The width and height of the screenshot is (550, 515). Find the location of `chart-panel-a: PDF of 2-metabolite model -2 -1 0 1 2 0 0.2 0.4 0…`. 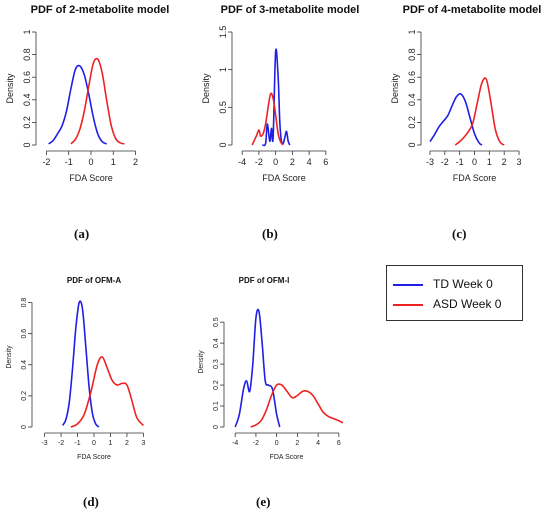

chart-panel-a: PDF of 2-metabolite model -2 -1 0 1 2 0 0.2 0.4 0… is located at coordinates (87, 93).